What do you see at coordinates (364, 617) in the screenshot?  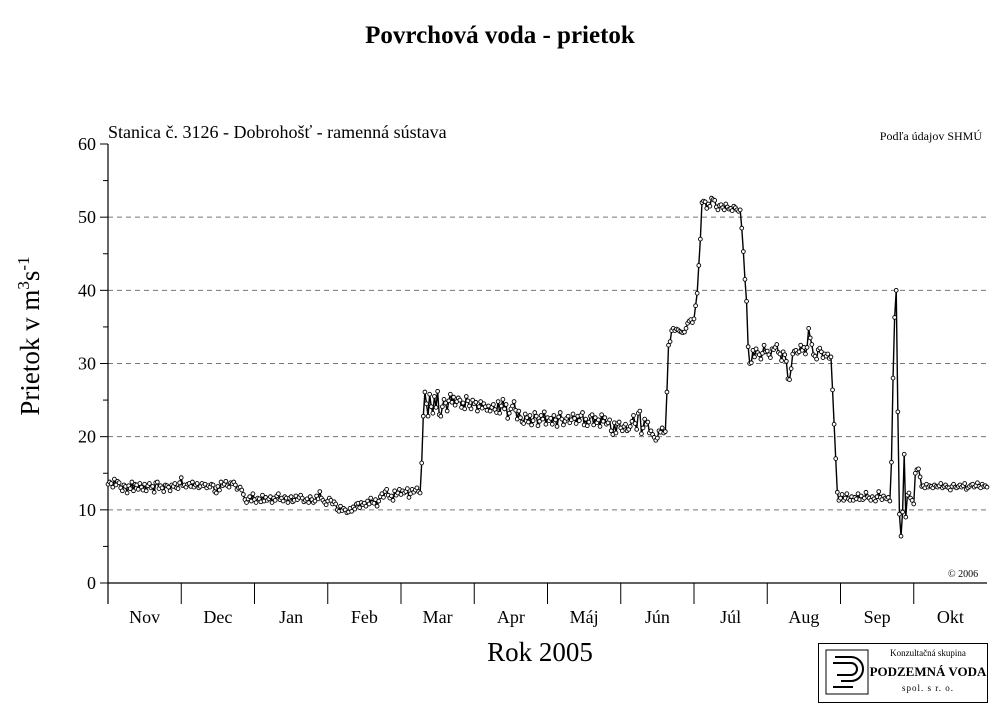 I see `month-label-Feb: Feb` at bounding box center [364, 617].